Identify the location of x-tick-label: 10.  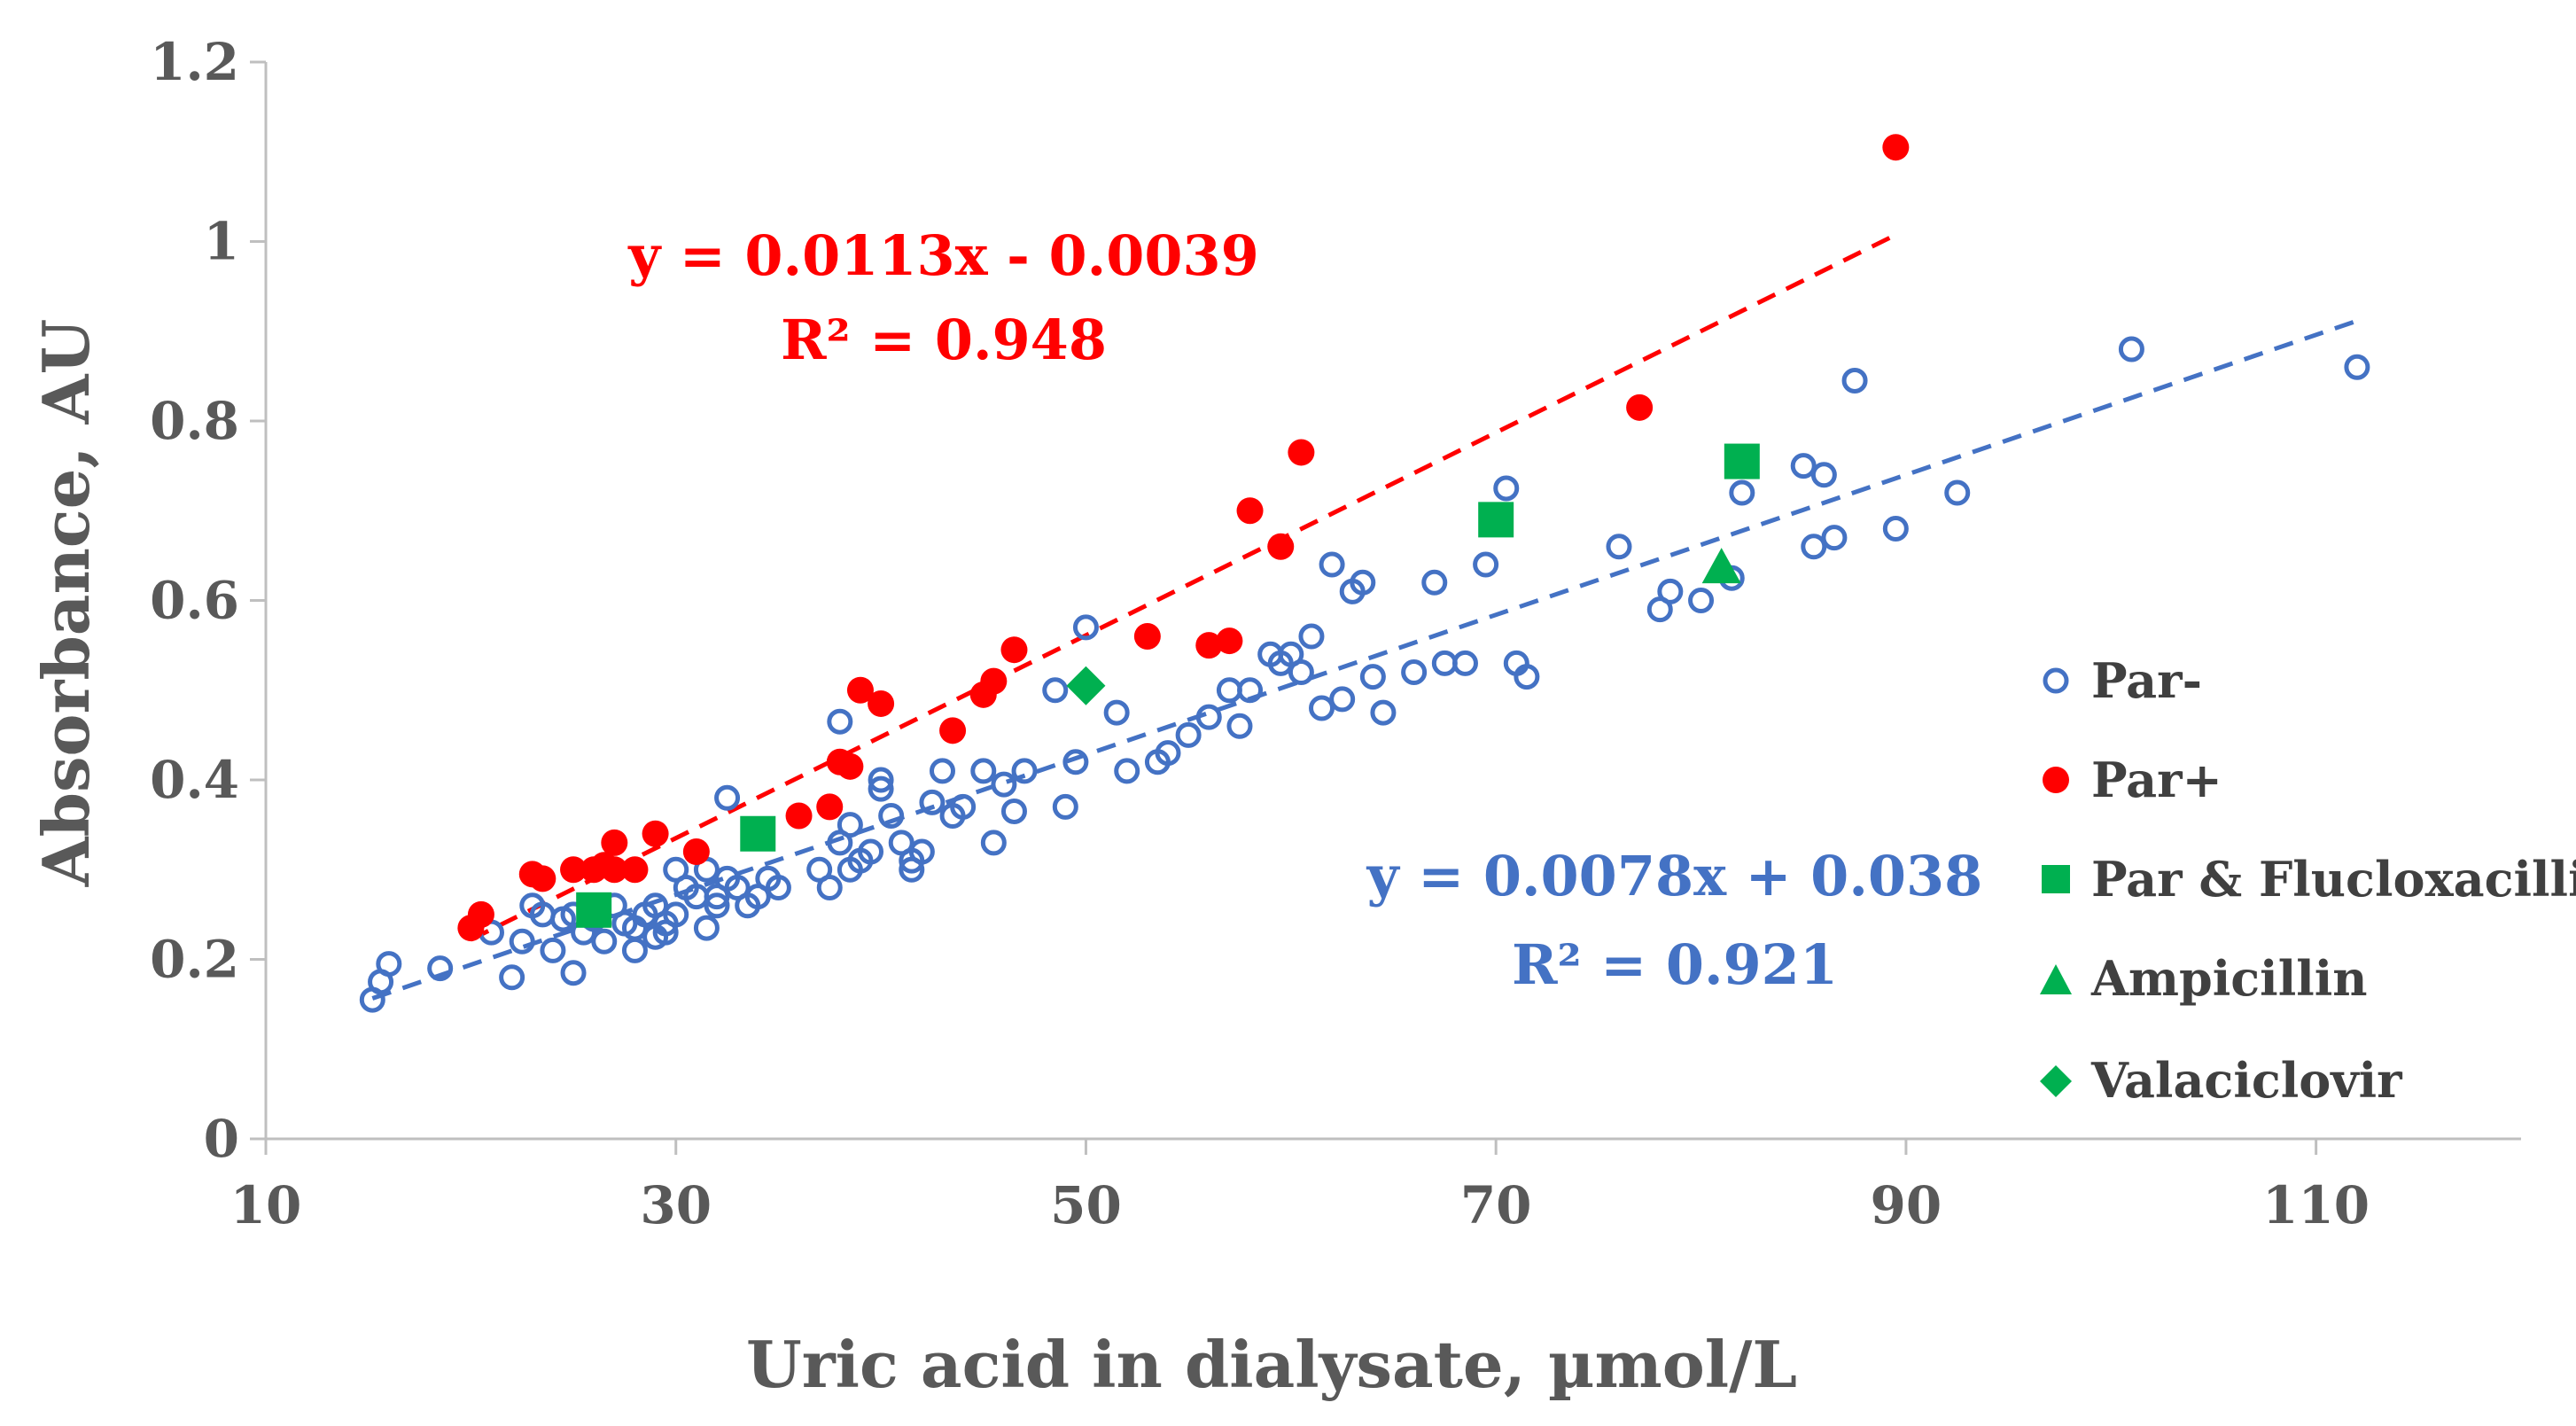
(266, 1205).